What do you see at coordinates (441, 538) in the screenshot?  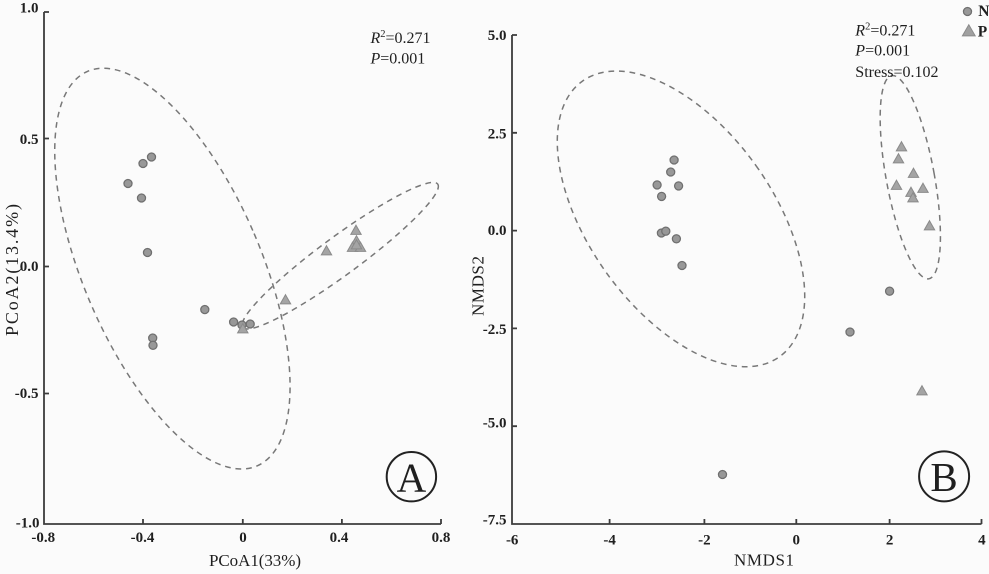 I see `svg-text: 0.8` at bounding box center [441, 538].